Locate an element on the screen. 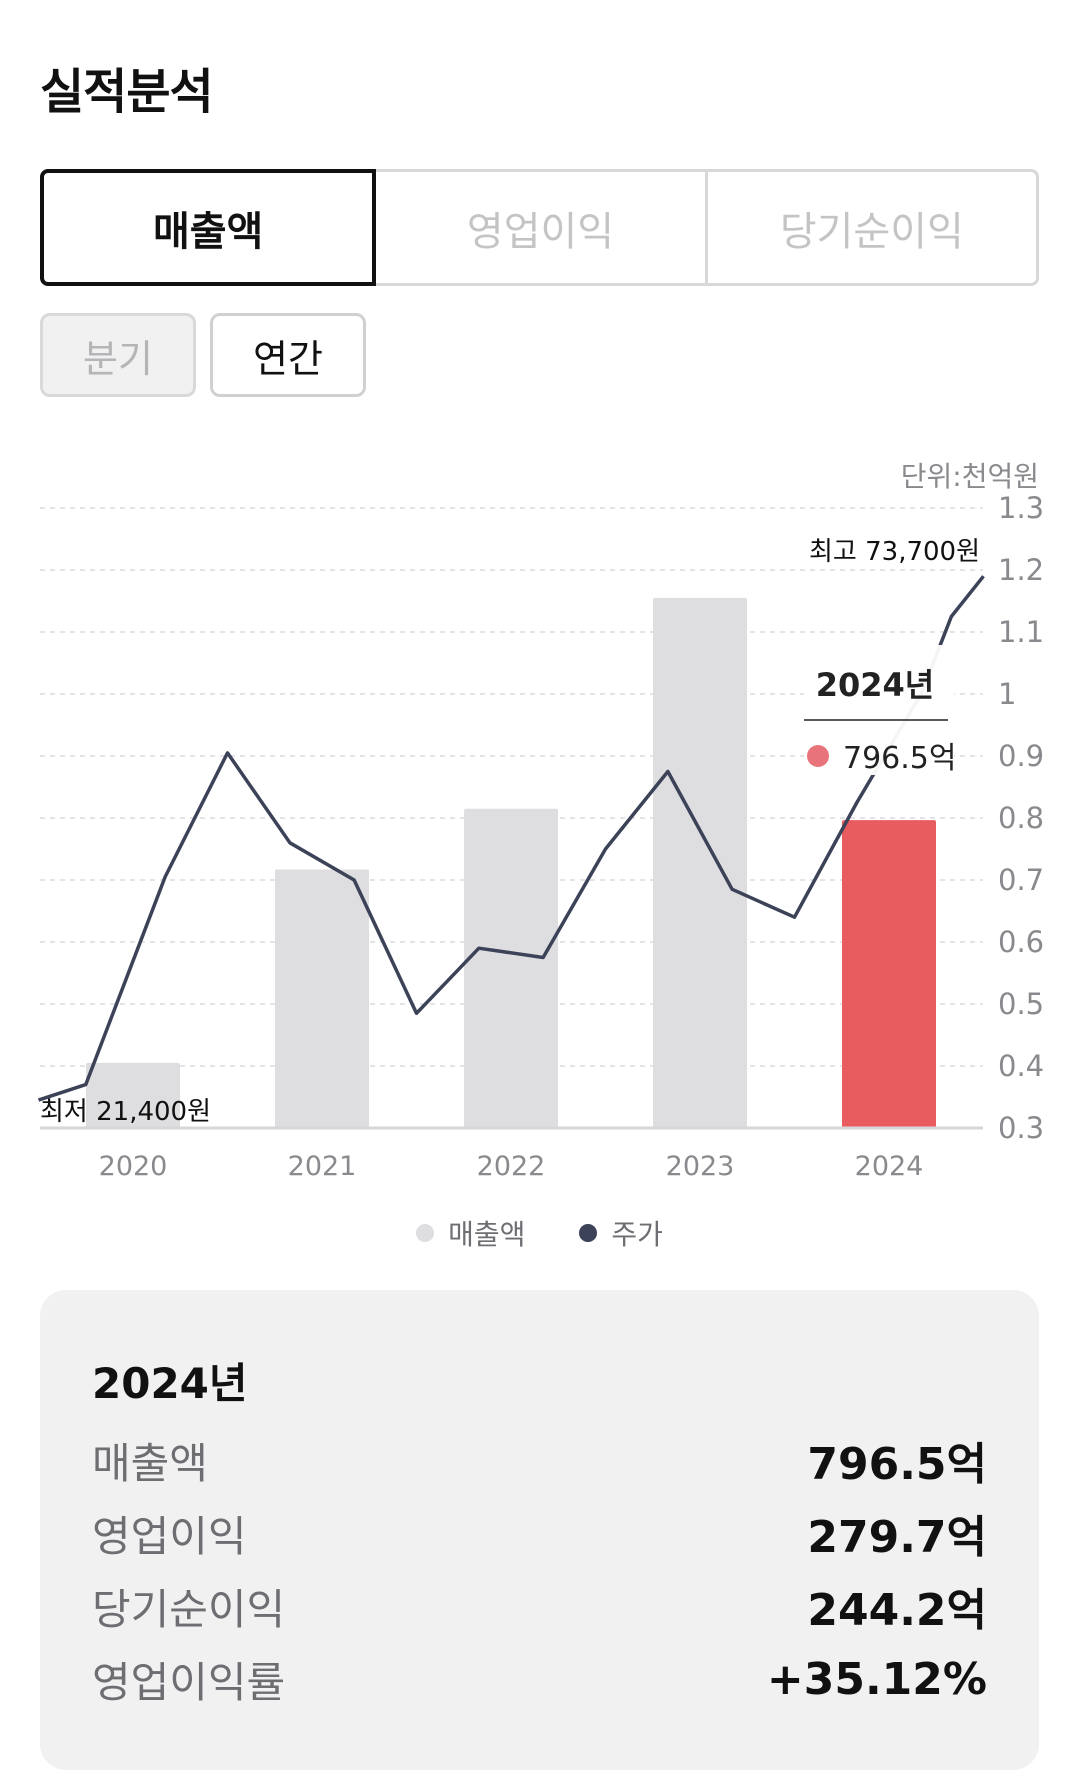 This screenshot has height=1770, width=1079. summary-value: +35.12% is located at coordinates (876, 1679).